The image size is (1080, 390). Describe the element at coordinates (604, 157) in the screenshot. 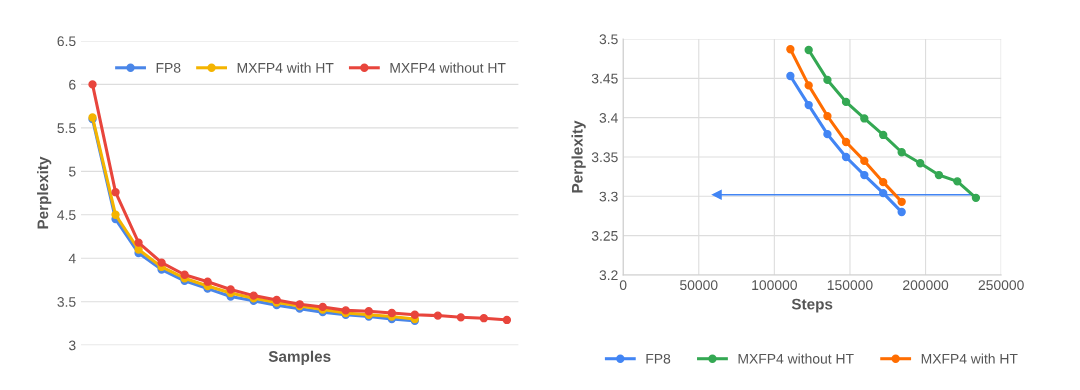

I see `y-tick-label: 3.35` at that location.